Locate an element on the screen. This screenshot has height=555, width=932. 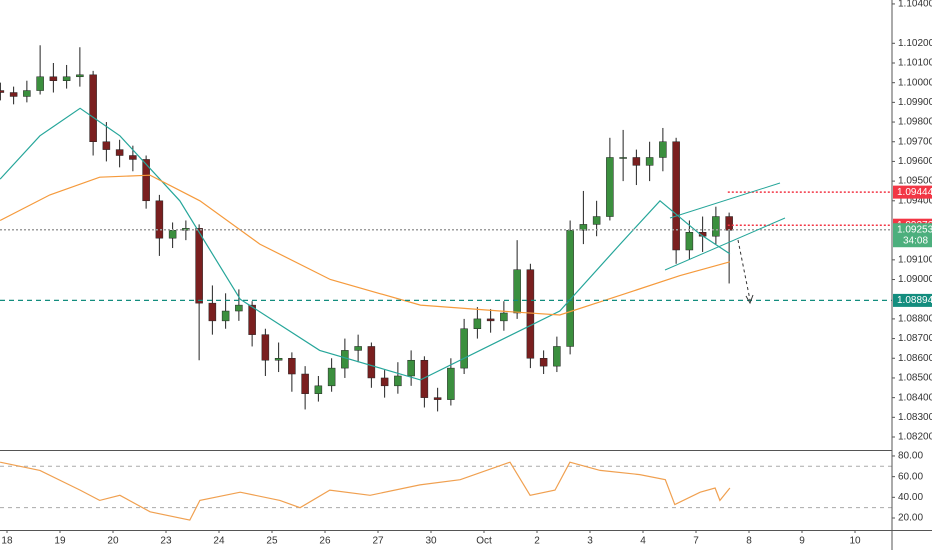
y-tick-label: 1.08700 is located at coordinates (915, 338).